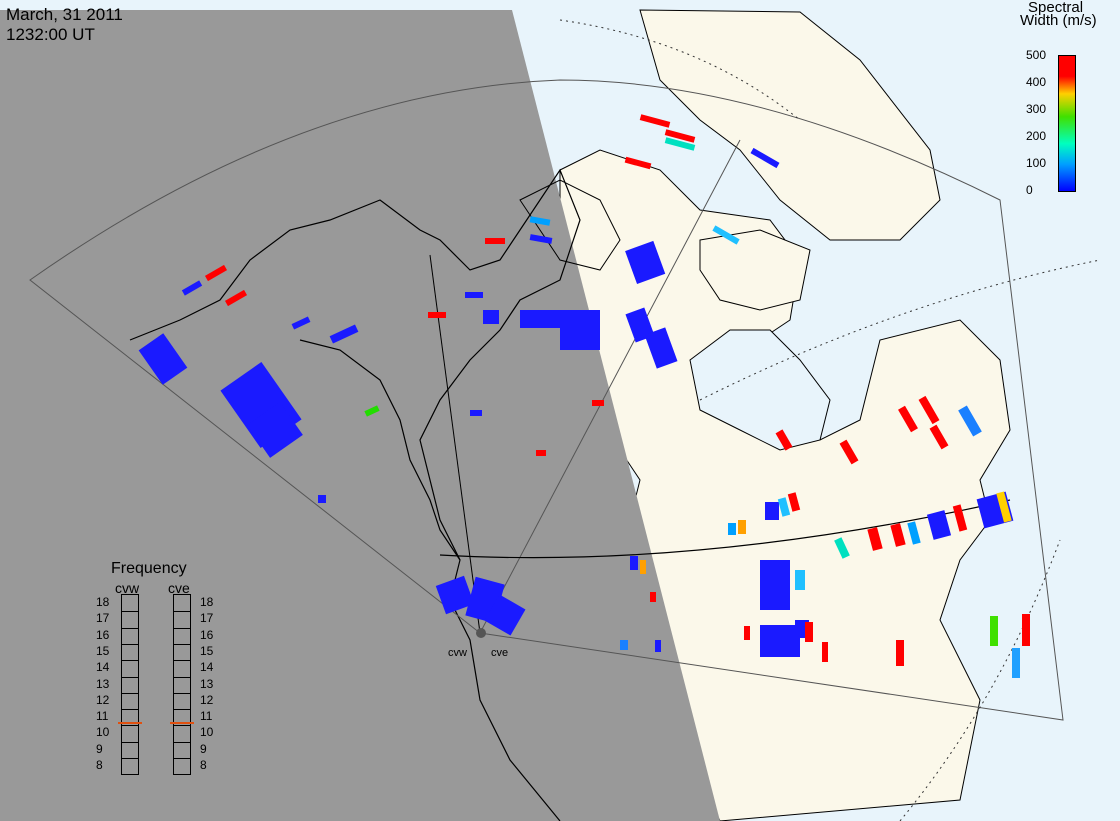 The height and width of the screenshot is (821, 1120). Describe the element at coordinates (500, 653) in the screenshot. I see `radar-label-east: cve` at that location.